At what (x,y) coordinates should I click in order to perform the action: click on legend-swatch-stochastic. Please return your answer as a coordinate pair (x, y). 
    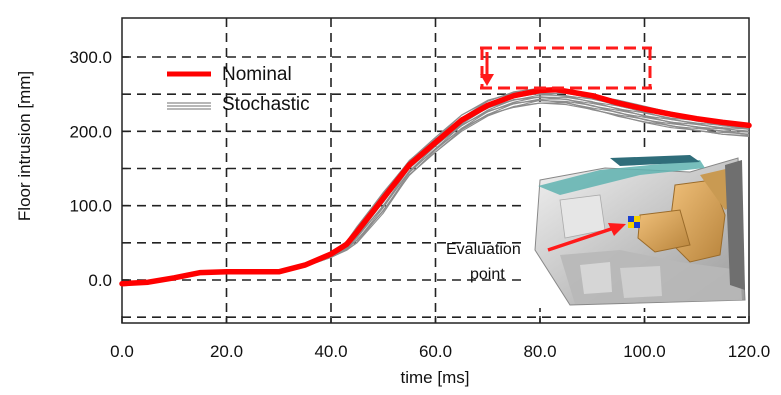
    Looking at the image, I should click on (189, 106).